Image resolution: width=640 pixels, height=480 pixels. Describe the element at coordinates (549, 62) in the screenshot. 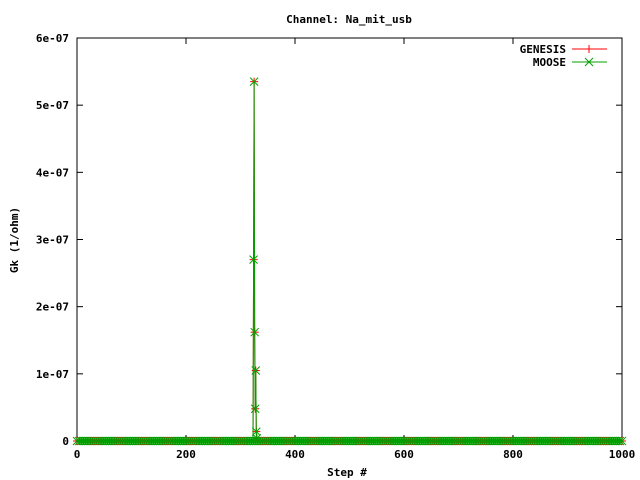

I see `legend-label: MOOSE` at that location.